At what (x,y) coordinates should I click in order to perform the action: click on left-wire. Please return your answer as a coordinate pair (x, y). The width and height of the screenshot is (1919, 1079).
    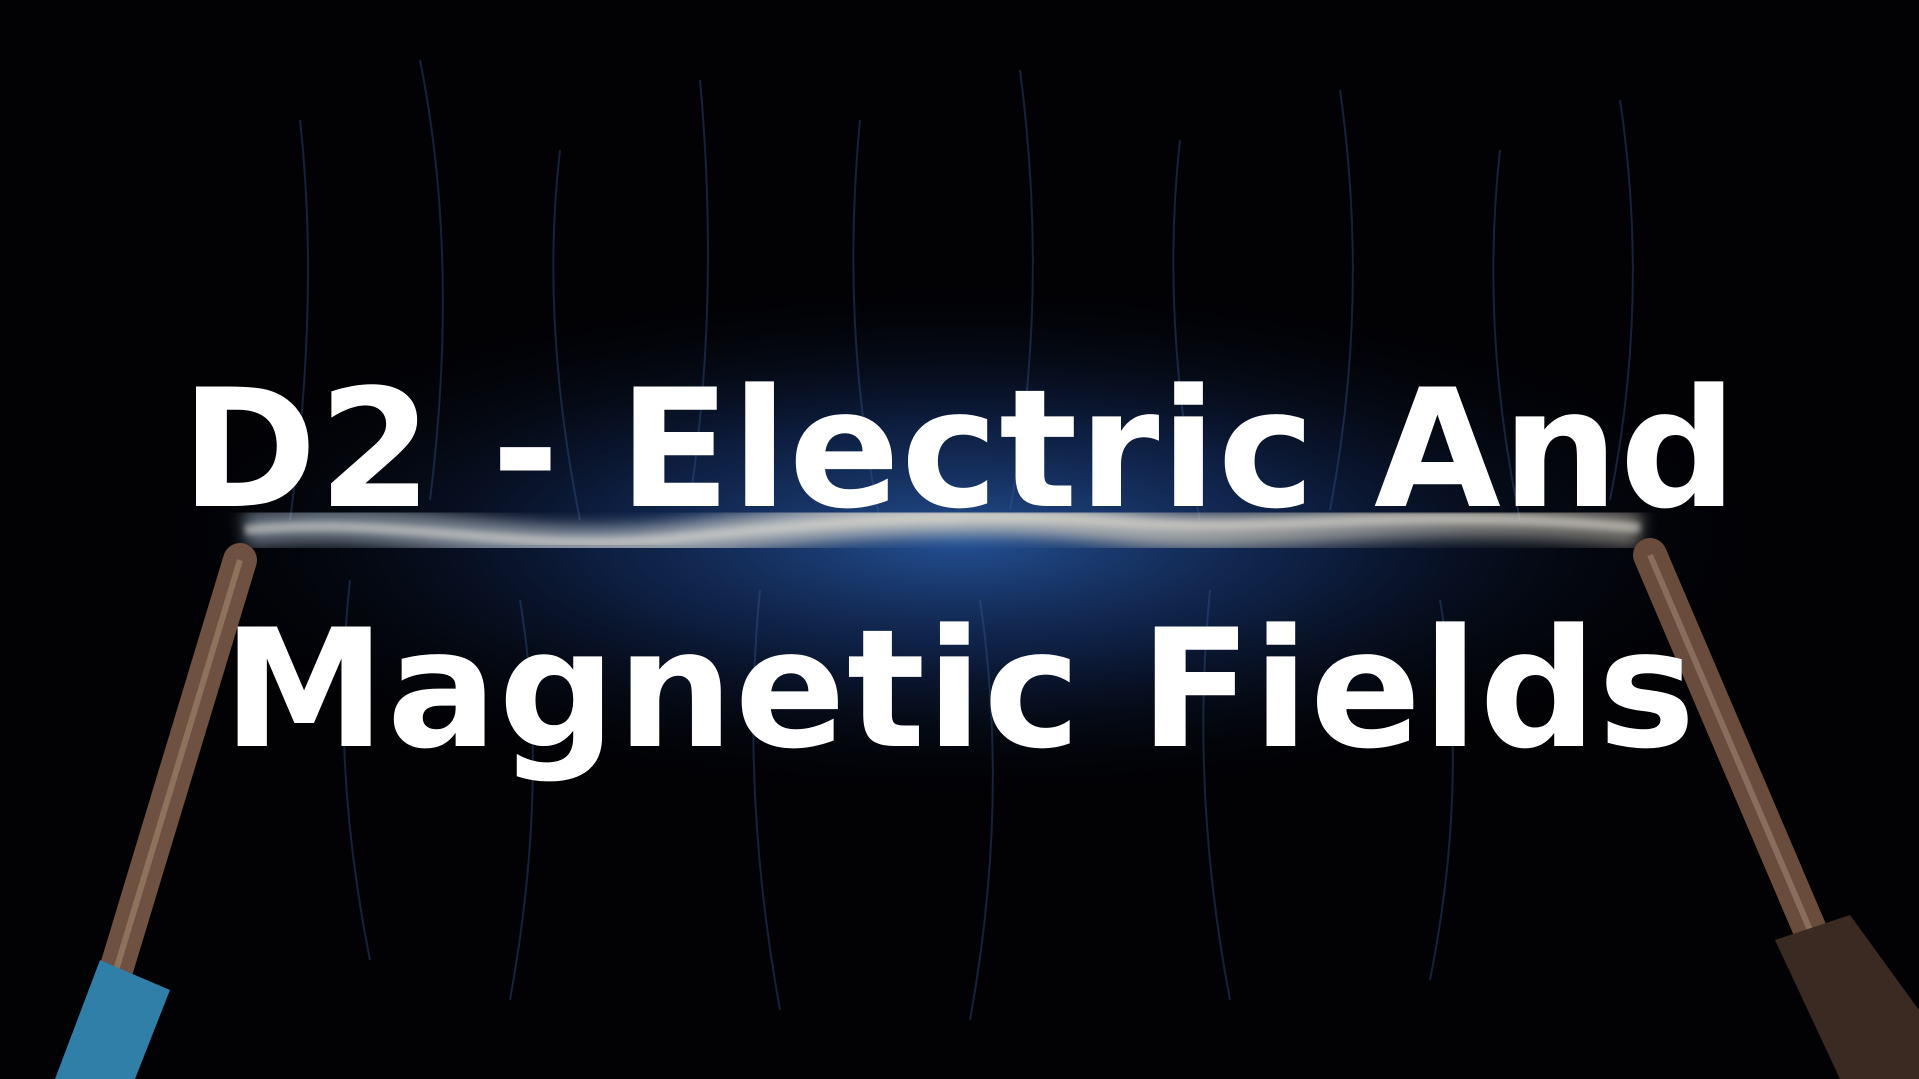
    Looking at the image, I should click on (156, 811).